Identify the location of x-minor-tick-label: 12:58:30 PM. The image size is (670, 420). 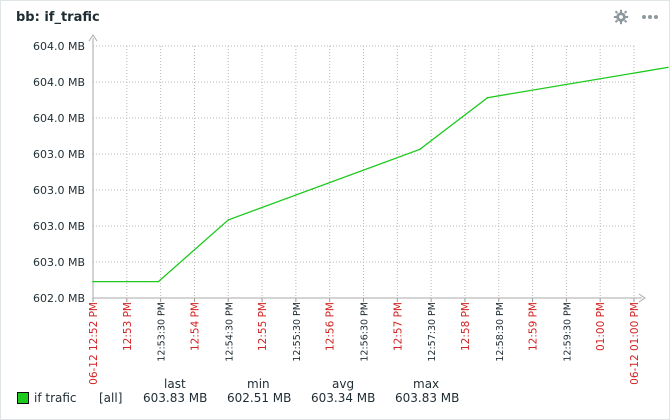
(500, 332).